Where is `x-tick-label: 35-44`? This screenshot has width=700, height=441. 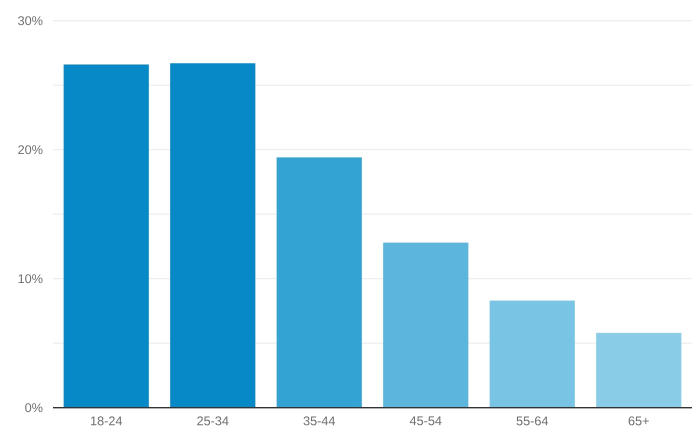
x-tick-label: 35-44 is located at coordinates (320, 421).